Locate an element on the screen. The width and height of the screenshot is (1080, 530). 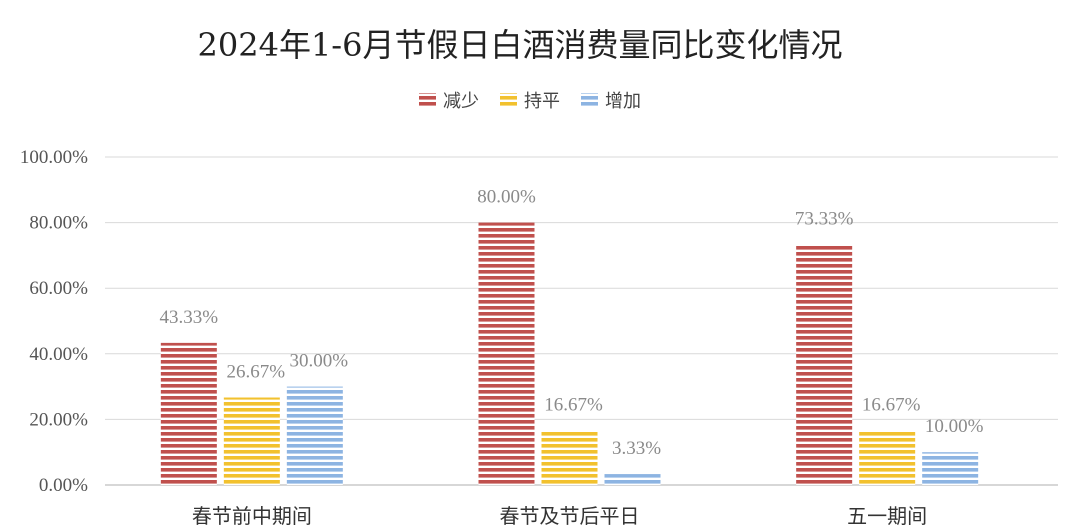
y-tick-label: 100.00% is located at coordinates (54, 157).